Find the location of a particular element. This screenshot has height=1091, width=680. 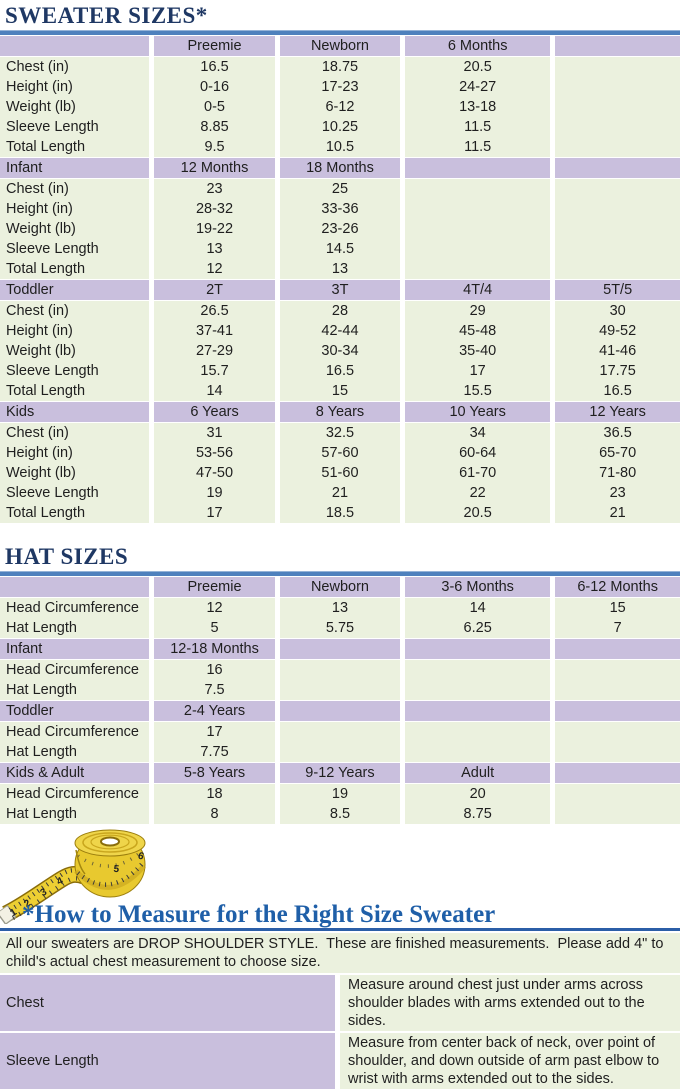

value-cell: 15 is located at coordinates (341, 391).